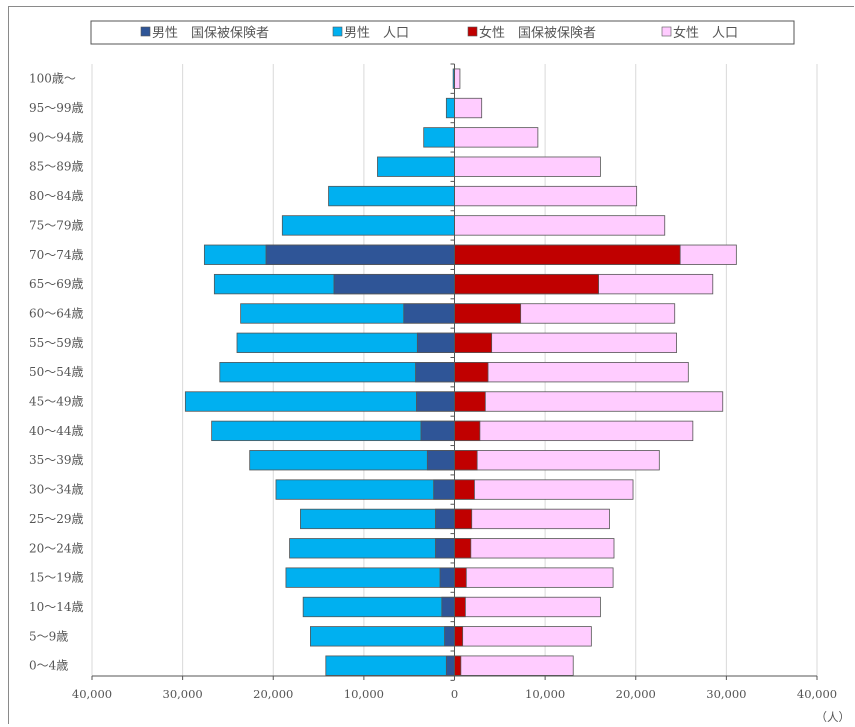  I want to click on category-label: 85～89歳, so click(56, 167).